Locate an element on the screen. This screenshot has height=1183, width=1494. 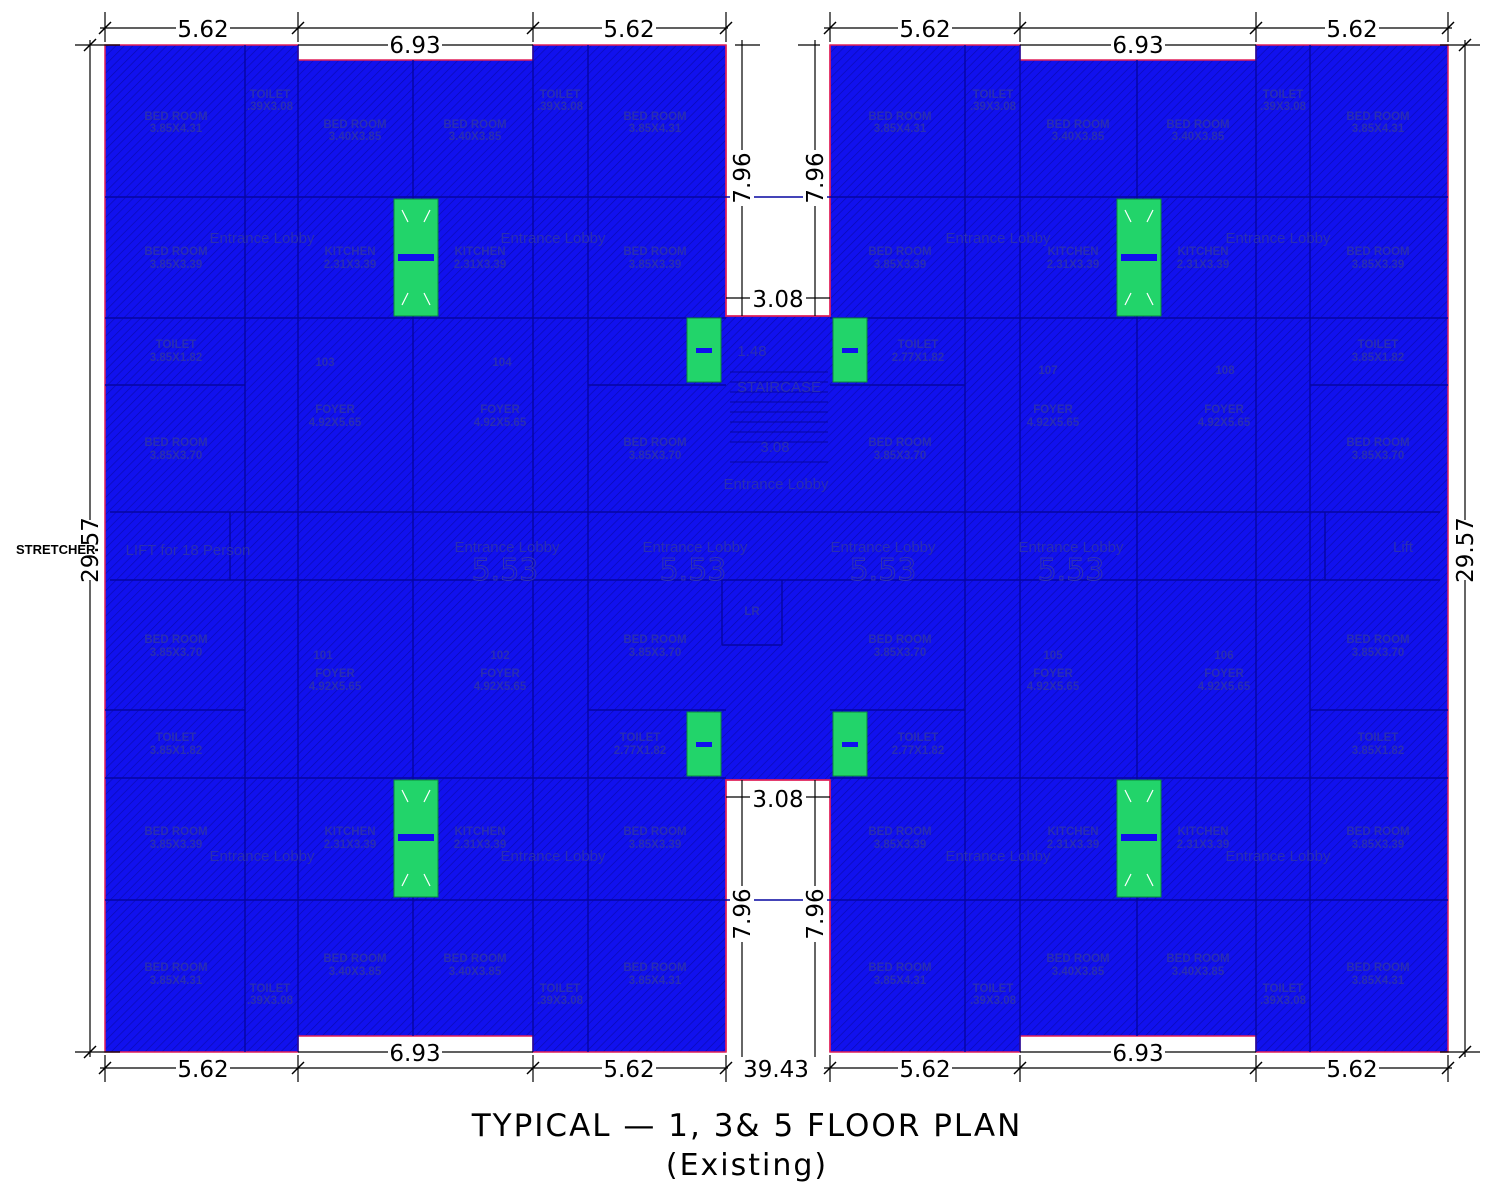
svg-text: 3.40X3.85 is located at coordinates (355, 972).